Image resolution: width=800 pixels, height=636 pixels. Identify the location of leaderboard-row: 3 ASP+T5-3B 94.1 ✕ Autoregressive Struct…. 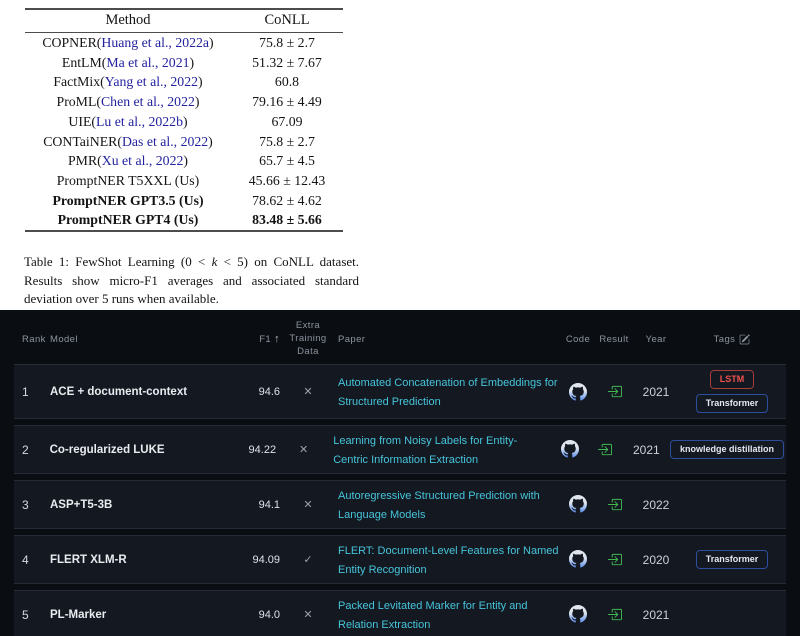
(400, 505).